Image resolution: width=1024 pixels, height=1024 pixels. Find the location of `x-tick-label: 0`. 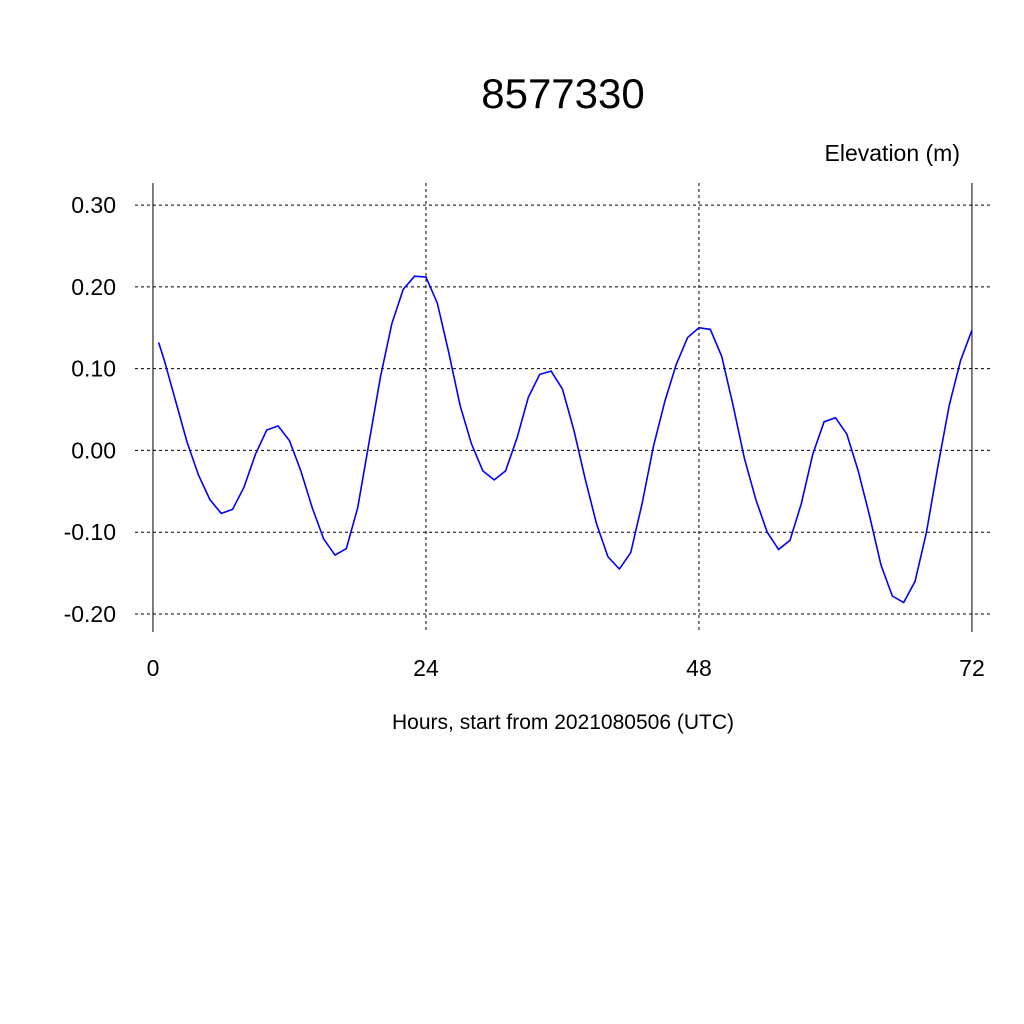

x-tick-label: 0 is located at coordinates (153, 668).